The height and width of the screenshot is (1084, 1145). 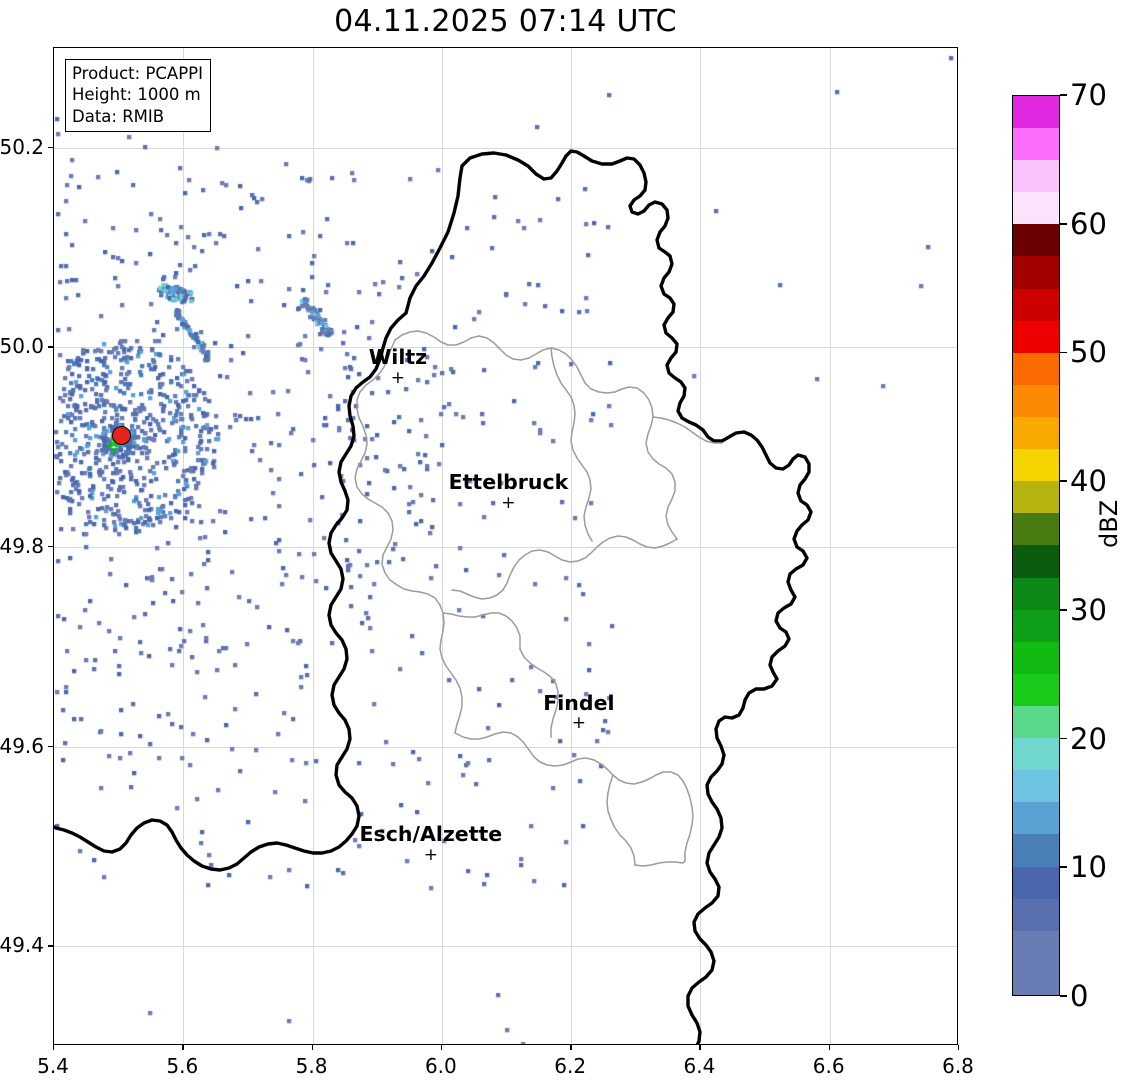 I want to click on y-axis-label-3: 50.0, so click(x=22, y=346).